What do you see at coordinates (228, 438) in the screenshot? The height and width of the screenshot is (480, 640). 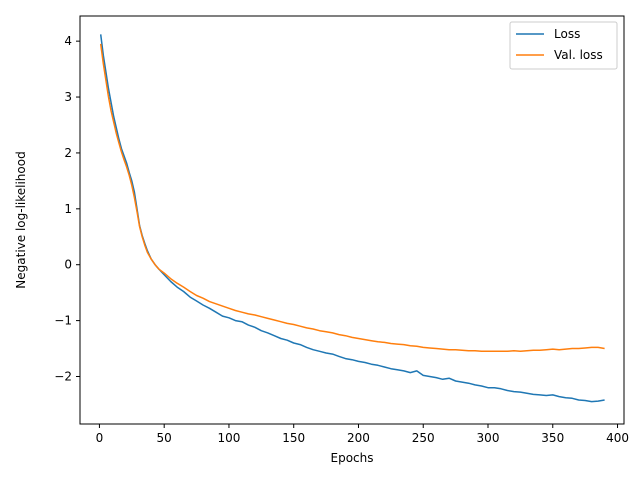 I see `x-tick-label: 100` at bounding box center [228, 438].